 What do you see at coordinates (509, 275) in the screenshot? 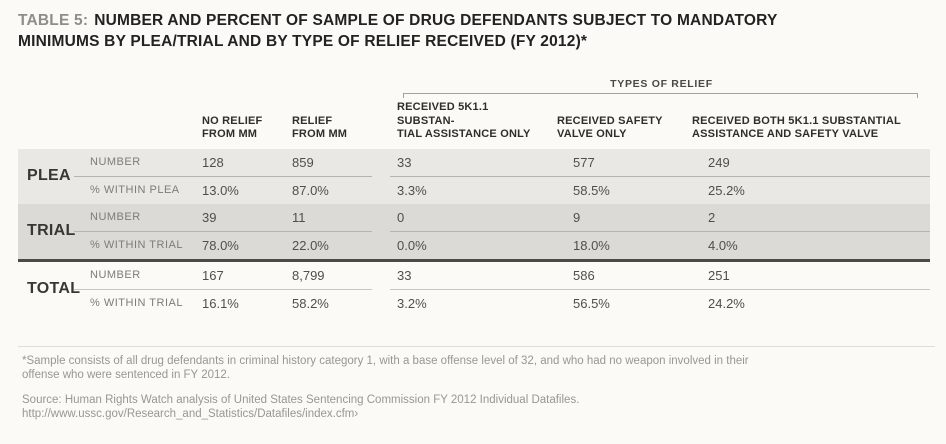
I see `table-row: NUMBER 167 8,799 33 586 251` at bounding box center [509, 275].